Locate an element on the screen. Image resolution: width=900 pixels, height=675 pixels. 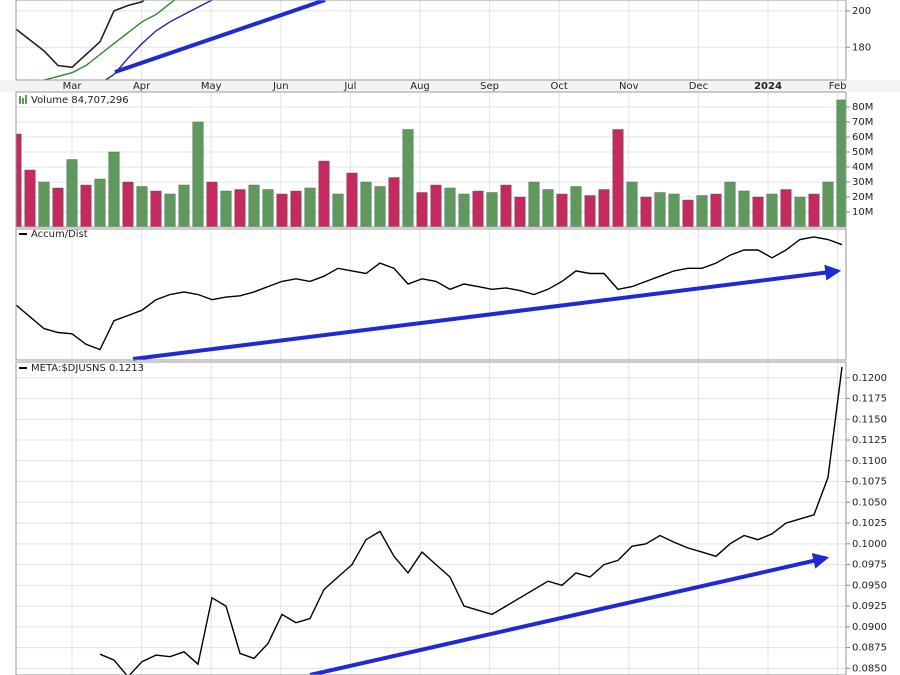
x-tick-label: Jul is located at coordinates (349, 86).